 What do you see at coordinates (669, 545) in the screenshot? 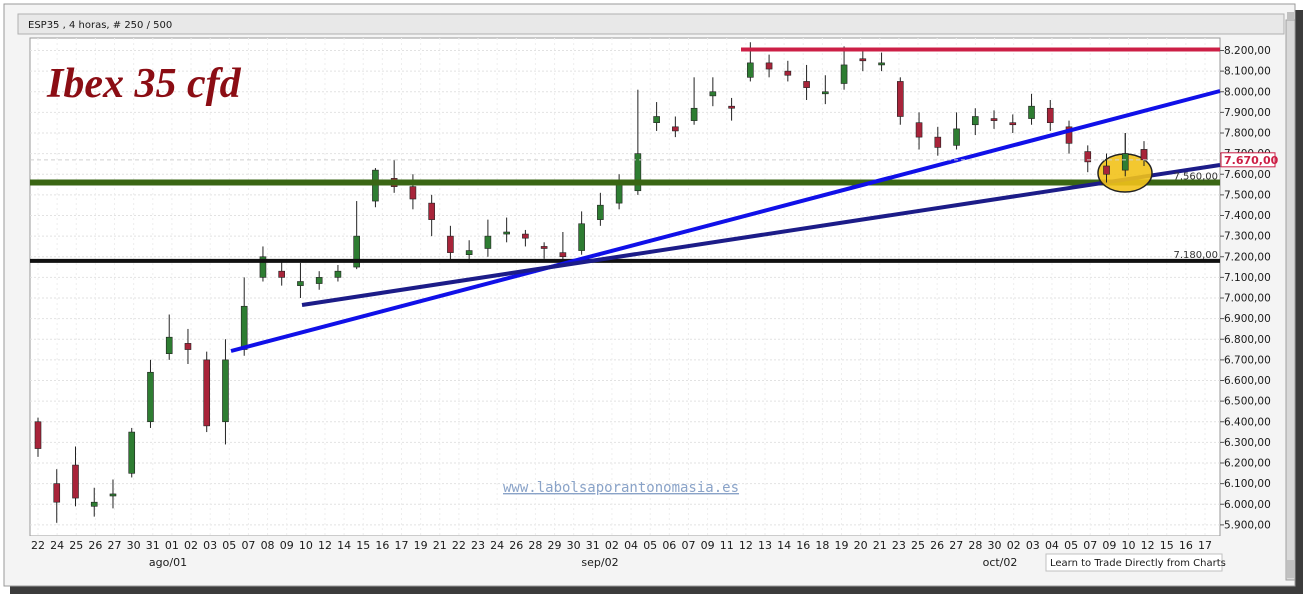
I see `x-tick-label: 06` at bounding box center [669, 545].